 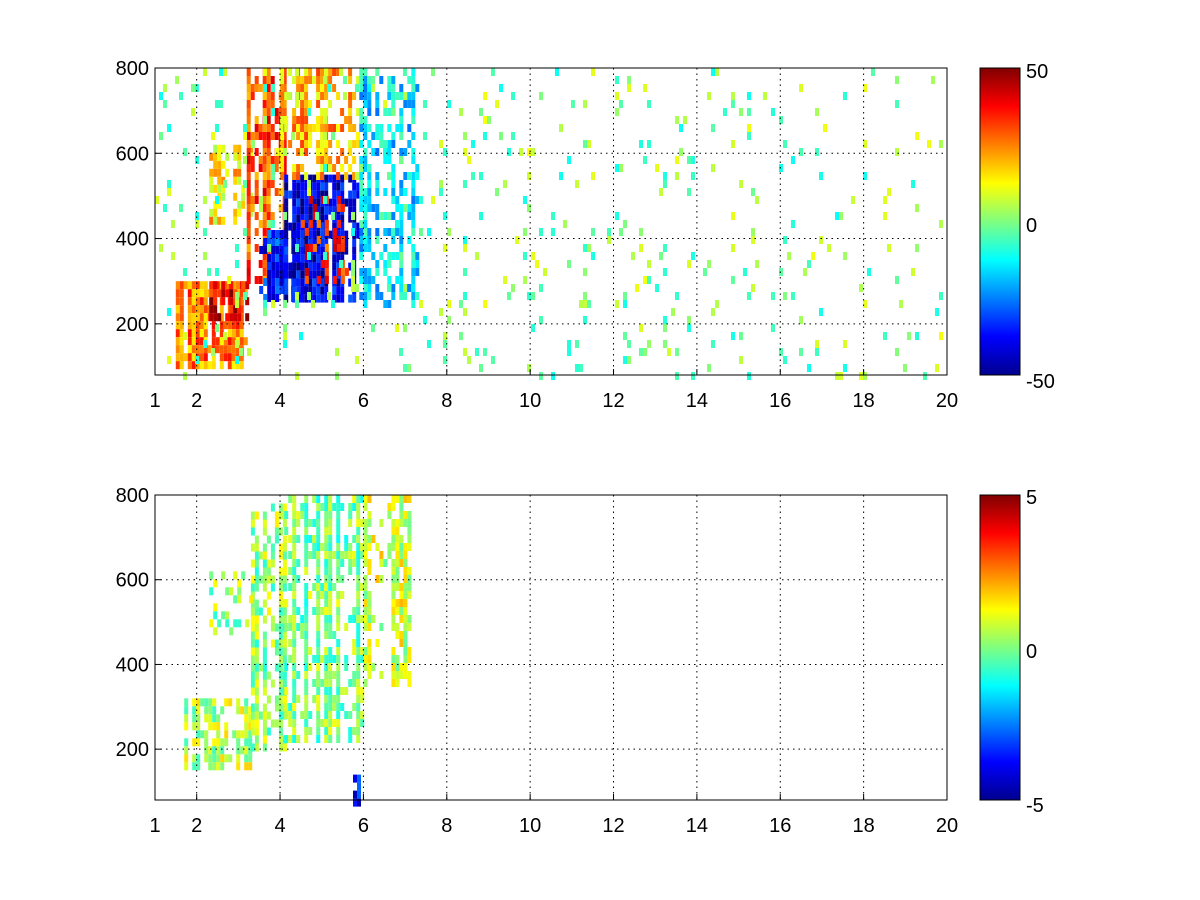 I want to click on bottom-x-tick-label: 6, so click(x=363, y=826).